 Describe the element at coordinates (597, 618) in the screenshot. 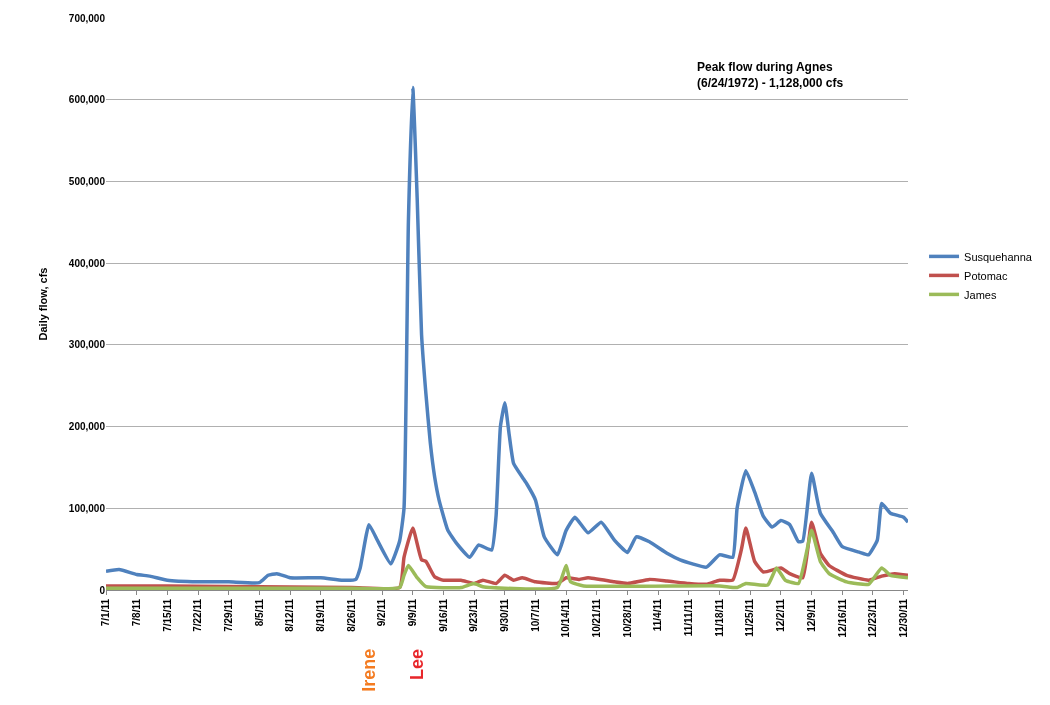

I see `x-tick-label: 10/21/11` at that location.